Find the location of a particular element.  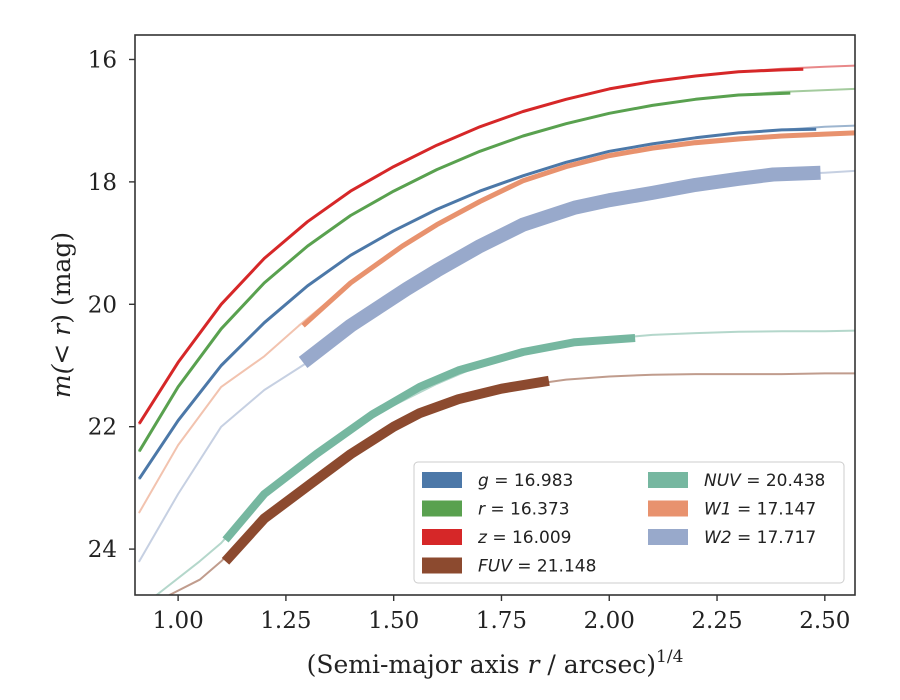

legend-swatch-z is located at coordinates (442, 537).